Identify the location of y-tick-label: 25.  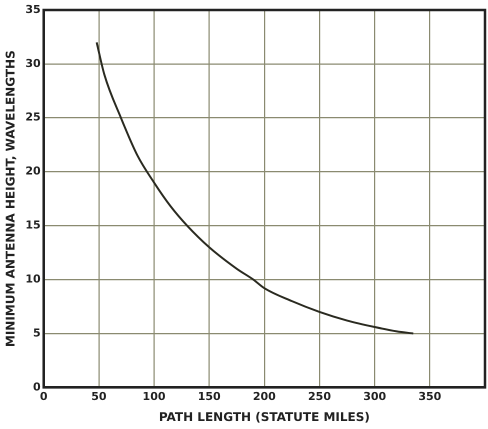
(33, 117).